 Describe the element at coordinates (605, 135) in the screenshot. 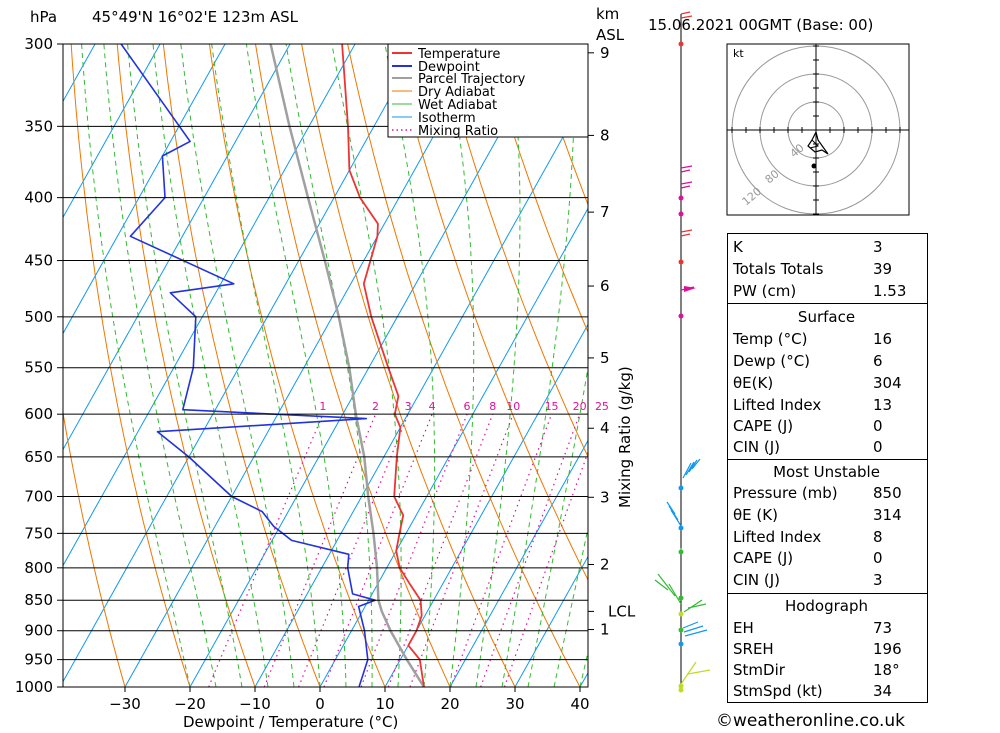

I see `altitude-tick-label: 8` at that location.